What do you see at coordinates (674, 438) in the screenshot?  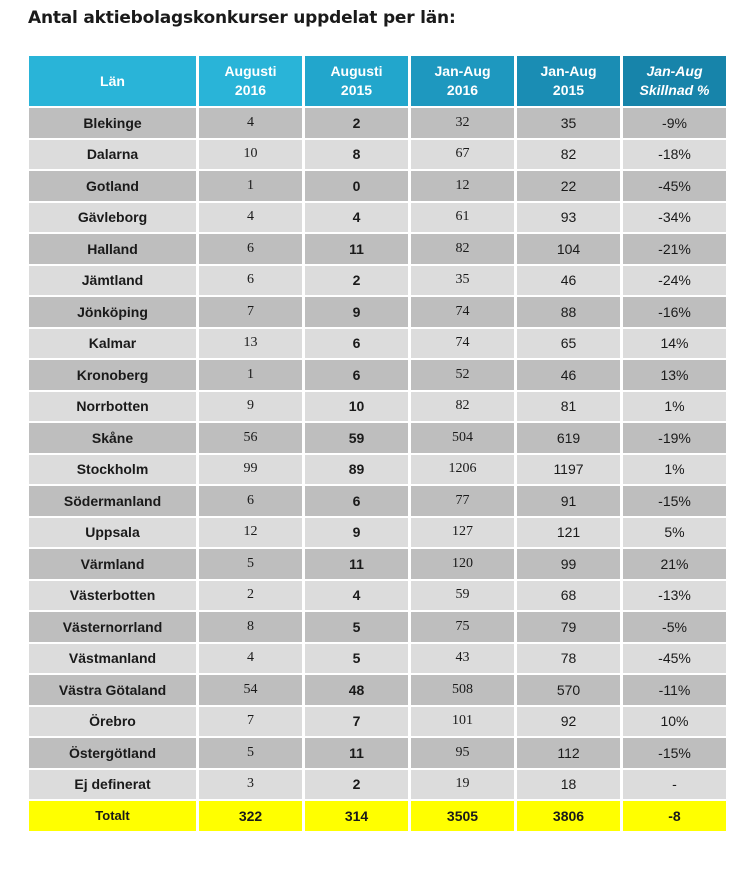 I see `cell-diff: -19%` at bounding box center [674, 438].